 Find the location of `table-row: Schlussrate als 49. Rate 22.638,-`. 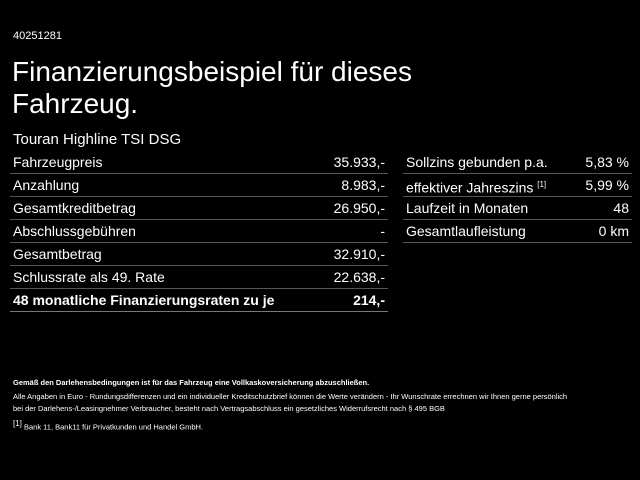

table-row: Schlussrate als 49. Rate 22.638,- is located at coordinates (199, 277).